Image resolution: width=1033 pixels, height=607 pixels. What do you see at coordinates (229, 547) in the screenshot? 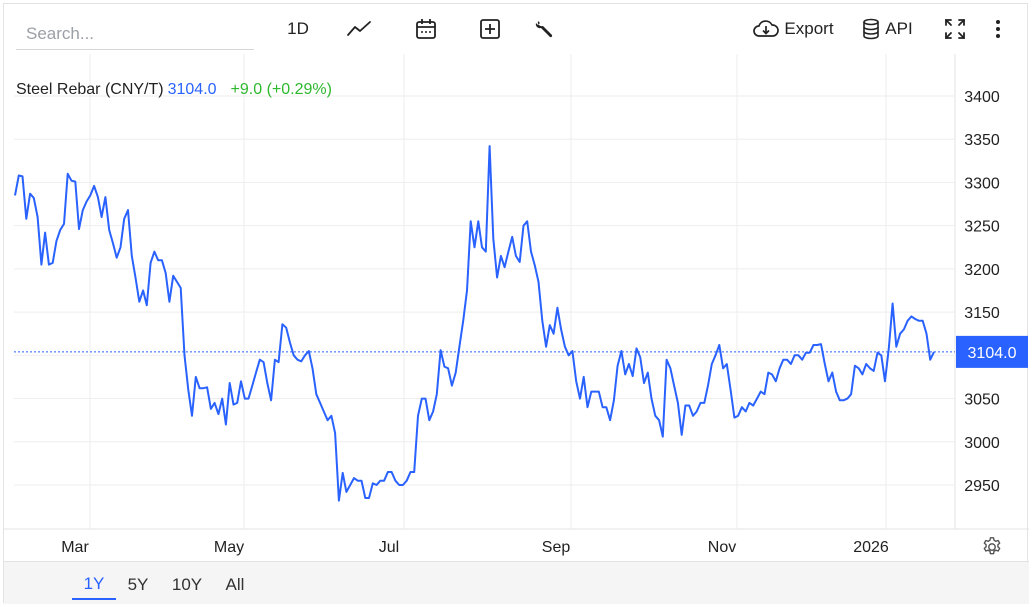
I see `x-tick-label: May` at bounding box center [229, 547].